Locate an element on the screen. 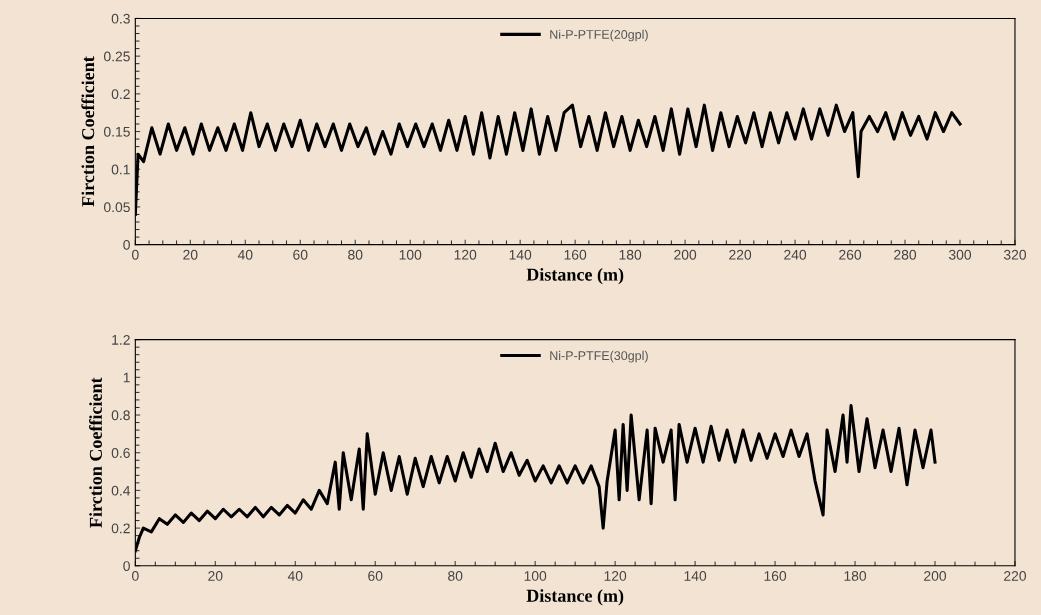 This screenshot has width=1041, height=615. y-tick-label: 0.05 is located at coordinates (116, 207).